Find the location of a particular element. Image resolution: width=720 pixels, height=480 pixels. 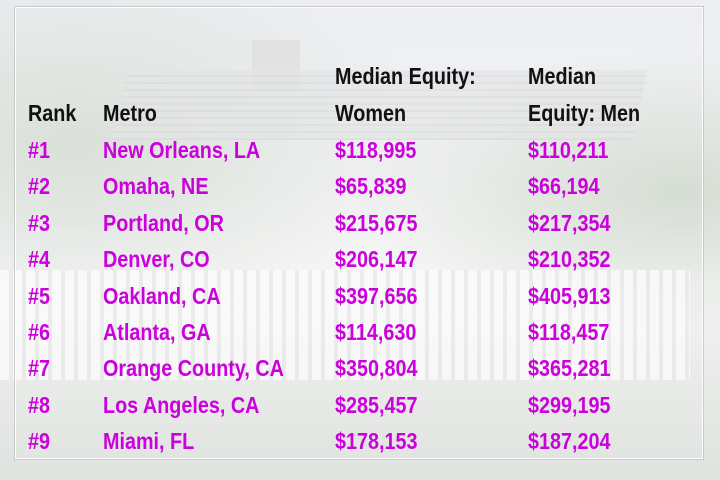

table-cell-metro: Omaha, NE is located at coordinates (156, 186).